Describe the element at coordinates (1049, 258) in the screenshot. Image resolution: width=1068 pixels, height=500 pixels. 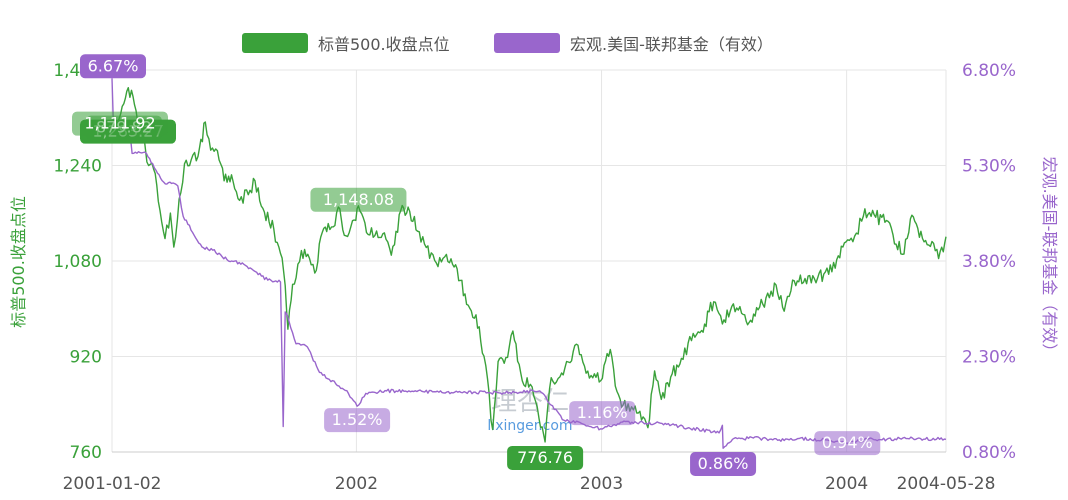
I see `right-axis-title: 宏观.美国-联邦基金（有效）` at that location.